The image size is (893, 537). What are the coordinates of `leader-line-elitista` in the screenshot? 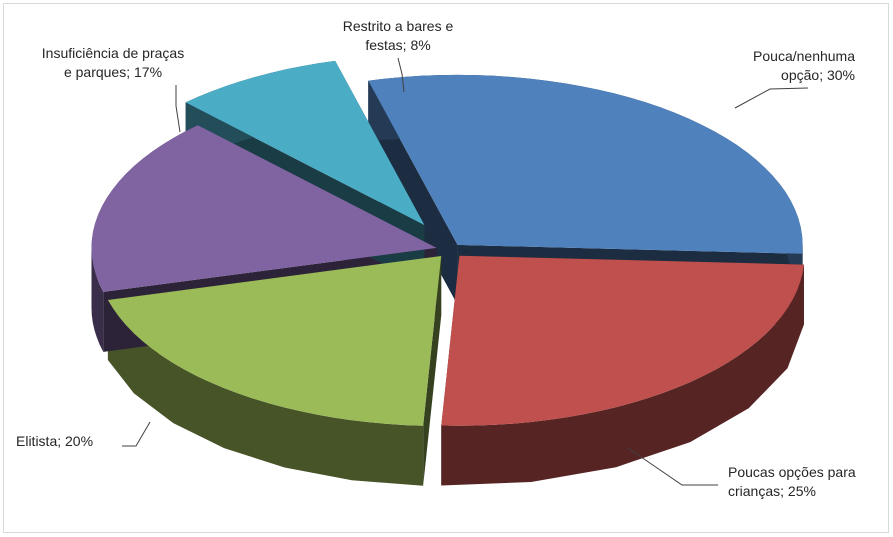 It's located at (136, 434).